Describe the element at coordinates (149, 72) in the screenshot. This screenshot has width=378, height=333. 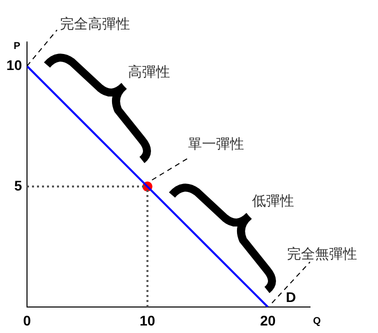
I see `annotation: 高彈性` at that location.